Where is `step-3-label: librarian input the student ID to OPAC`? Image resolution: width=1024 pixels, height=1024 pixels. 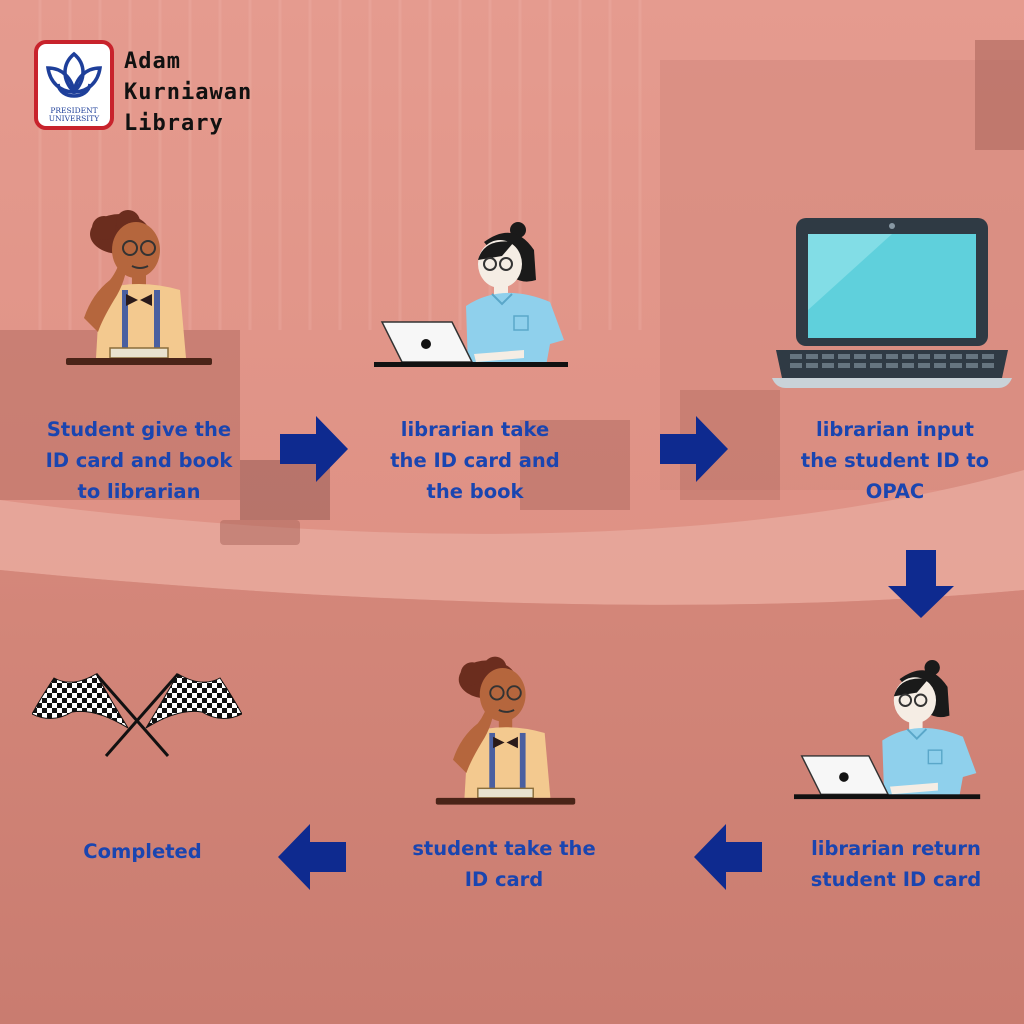
step-3-label: librarian input the student ID to OPAC is located at coordinates (895, 460).